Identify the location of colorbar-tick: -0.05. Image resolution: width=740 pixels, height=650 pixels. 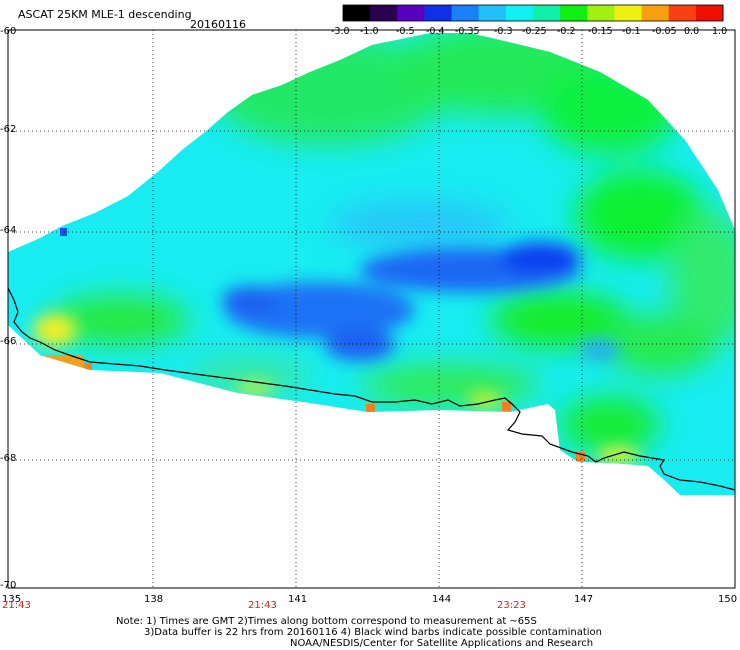
(664, 31).